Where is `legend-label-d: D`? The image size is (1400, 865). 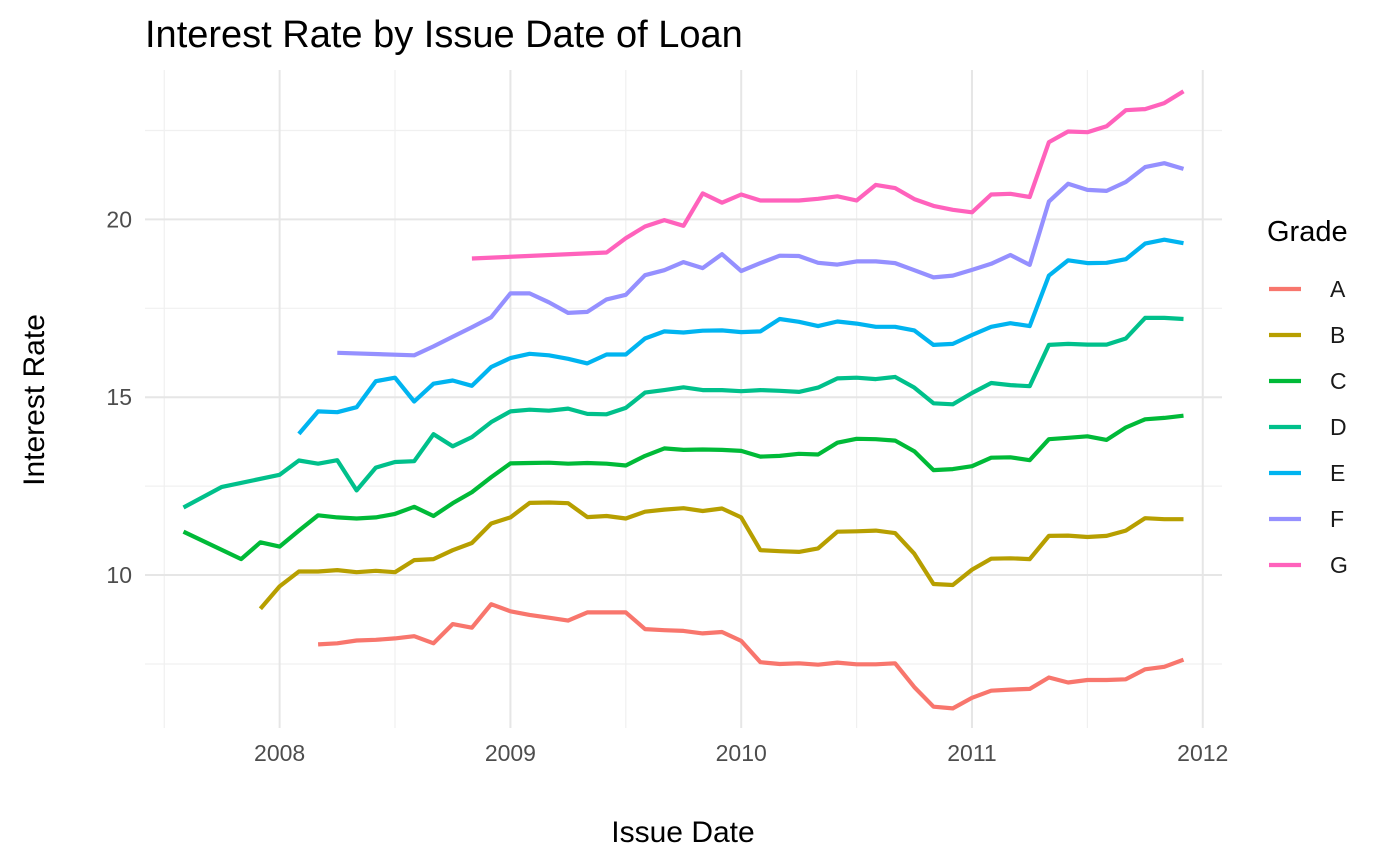 legend-label-d: D is located at coordinates (1338, 427).